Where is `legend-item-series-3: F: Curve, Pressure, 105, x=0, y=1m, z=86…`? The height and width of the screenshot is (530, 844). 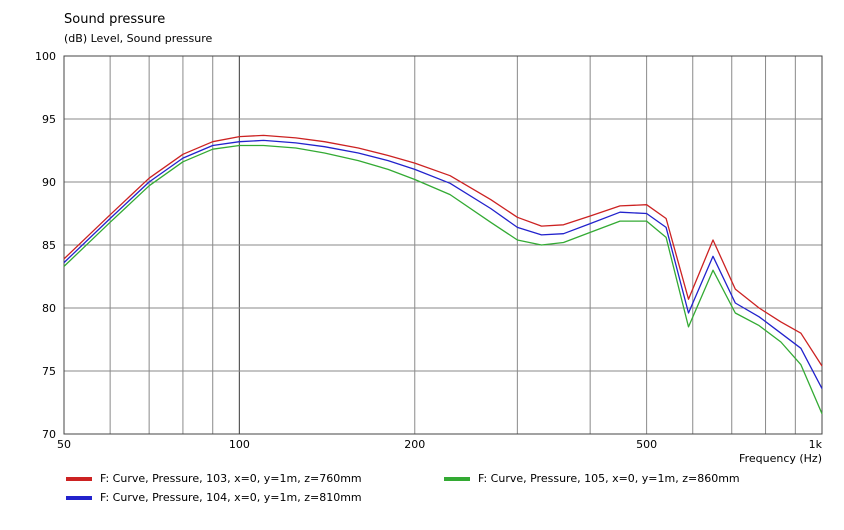
legend-item-series-3: F: Curve, Pressure, 105, x=0, y=1m, z=86… is located at coordinates (592, 478).